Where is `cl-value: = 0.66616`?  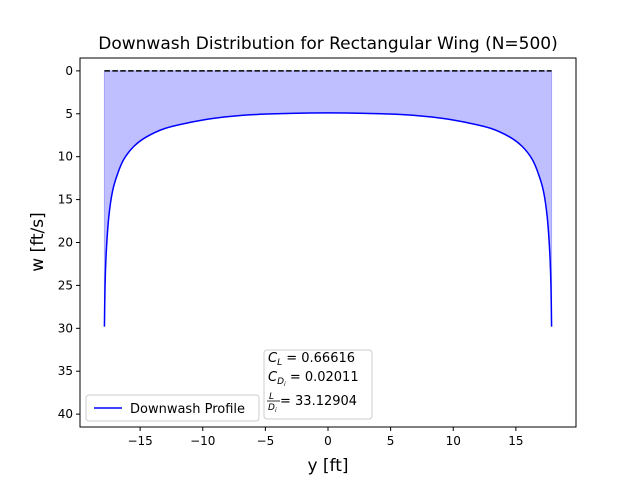
cl-value: = 0.66616 is located at coordinates (318, 358).